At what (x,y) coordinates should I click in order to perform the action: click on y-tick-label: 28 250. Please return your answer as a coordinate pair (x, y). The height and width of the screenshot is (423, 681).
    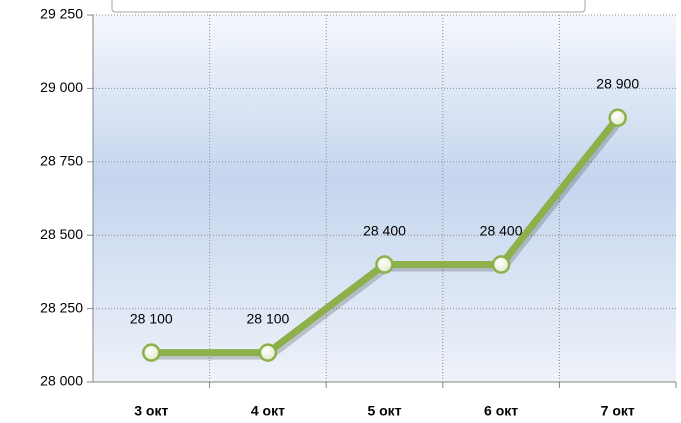
    Looking at the image, I should click on (61, 307).